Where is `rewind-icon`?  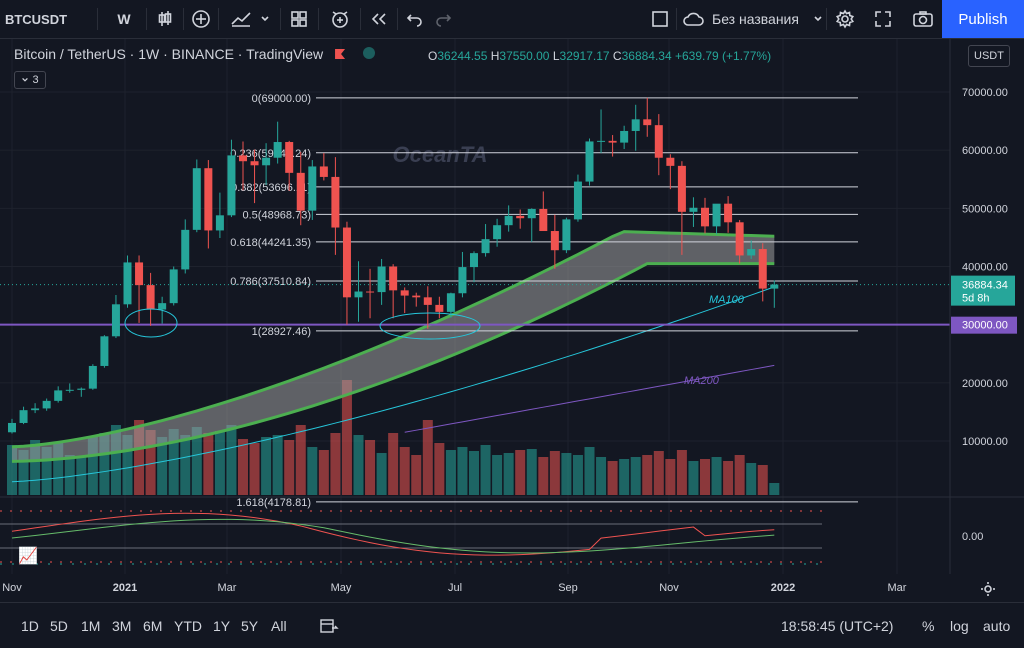 rewind-icon is located at coordinates (378, 19).